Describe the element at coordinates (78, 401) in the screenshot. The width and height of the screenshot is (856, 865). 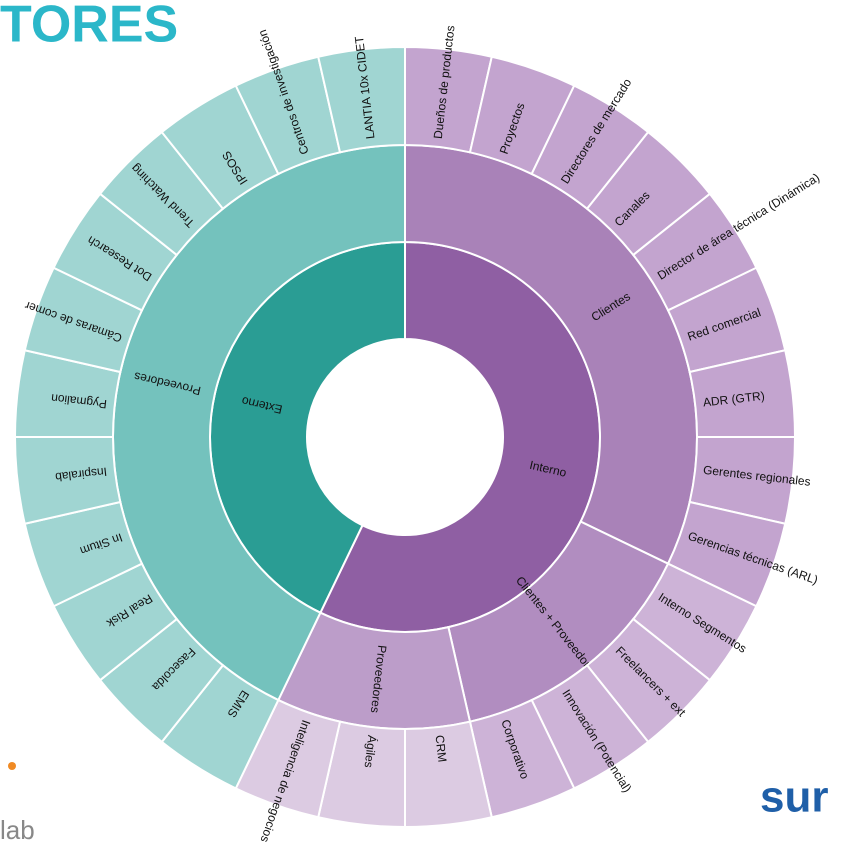
I see `segment-label: Pygmalion` at that location.